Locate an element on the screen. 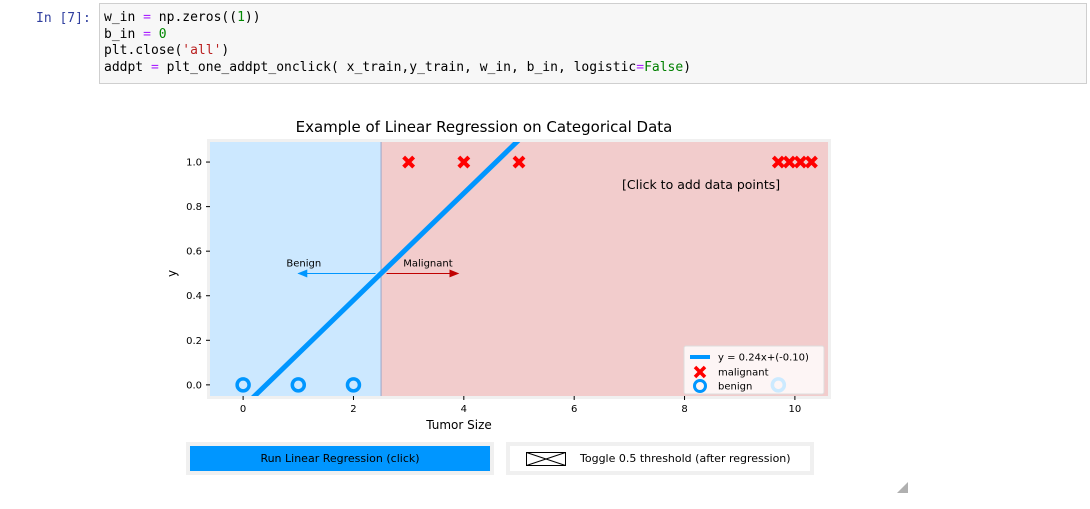  legend: y = 0.24x+(-0.10) malignant benign is located at coordinates (754, 370).